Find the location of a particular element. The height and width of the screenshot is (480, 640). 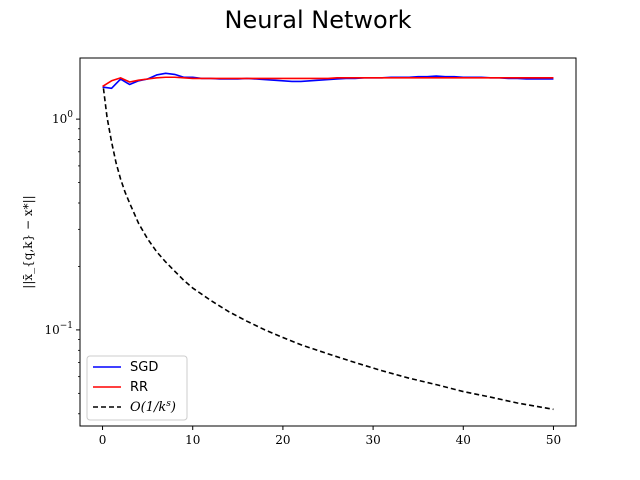

x-axis: 0 10 20 30 40 50 is located at coordinates (330, 436).